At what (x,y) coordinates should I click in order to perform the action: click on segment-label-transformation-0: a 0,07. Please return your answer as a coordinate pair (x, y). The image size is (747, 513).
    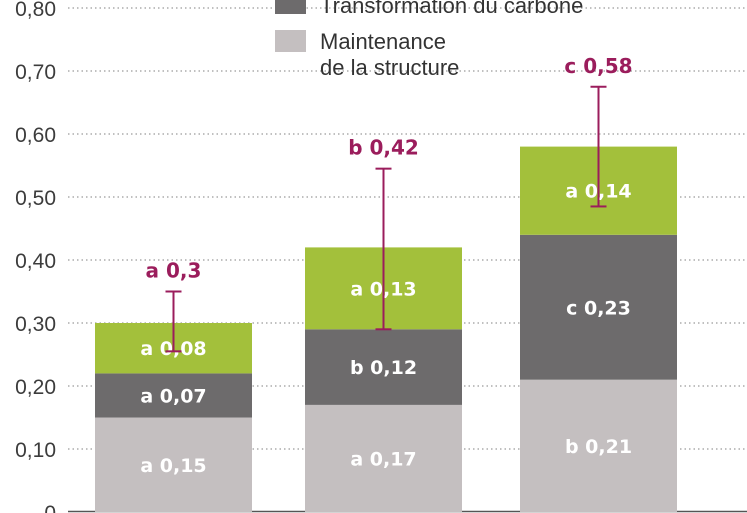
    Looking at the image, I should click on (173, 396).